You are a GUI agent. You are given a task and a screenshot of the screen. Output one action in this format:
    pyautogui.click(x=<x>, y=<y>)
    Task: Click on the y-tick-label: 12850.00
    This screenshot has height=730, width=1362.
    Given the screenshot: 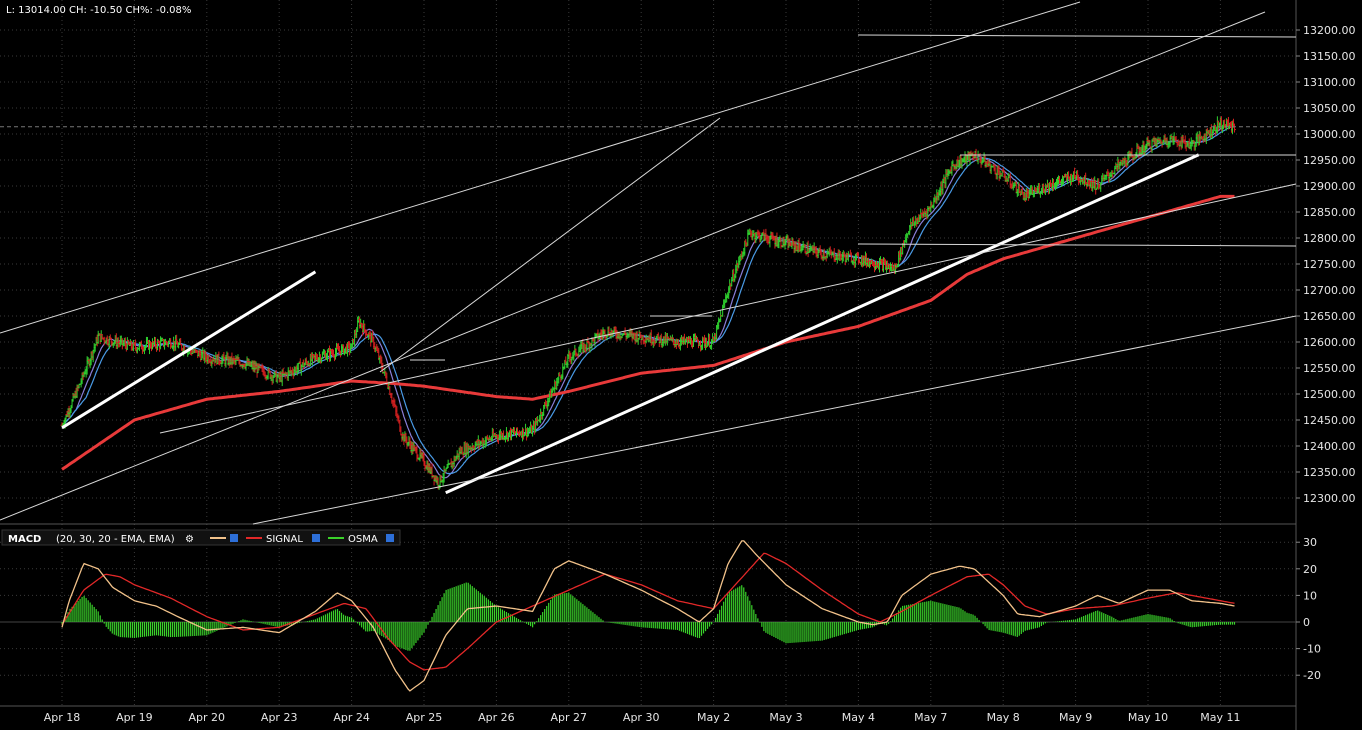 What is the action you would take?
    pyautogui.click(x=1329, y=212)
    